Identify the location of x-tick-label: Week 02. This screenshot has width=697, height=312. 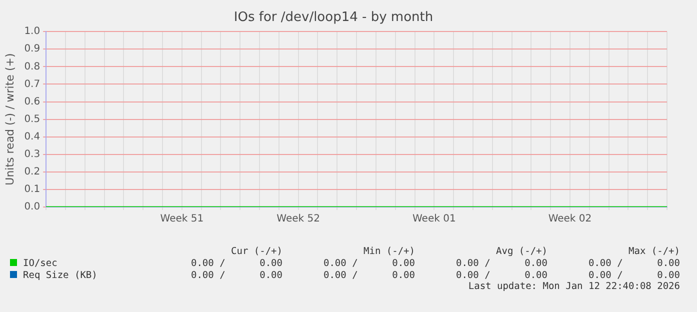
(570, 219).